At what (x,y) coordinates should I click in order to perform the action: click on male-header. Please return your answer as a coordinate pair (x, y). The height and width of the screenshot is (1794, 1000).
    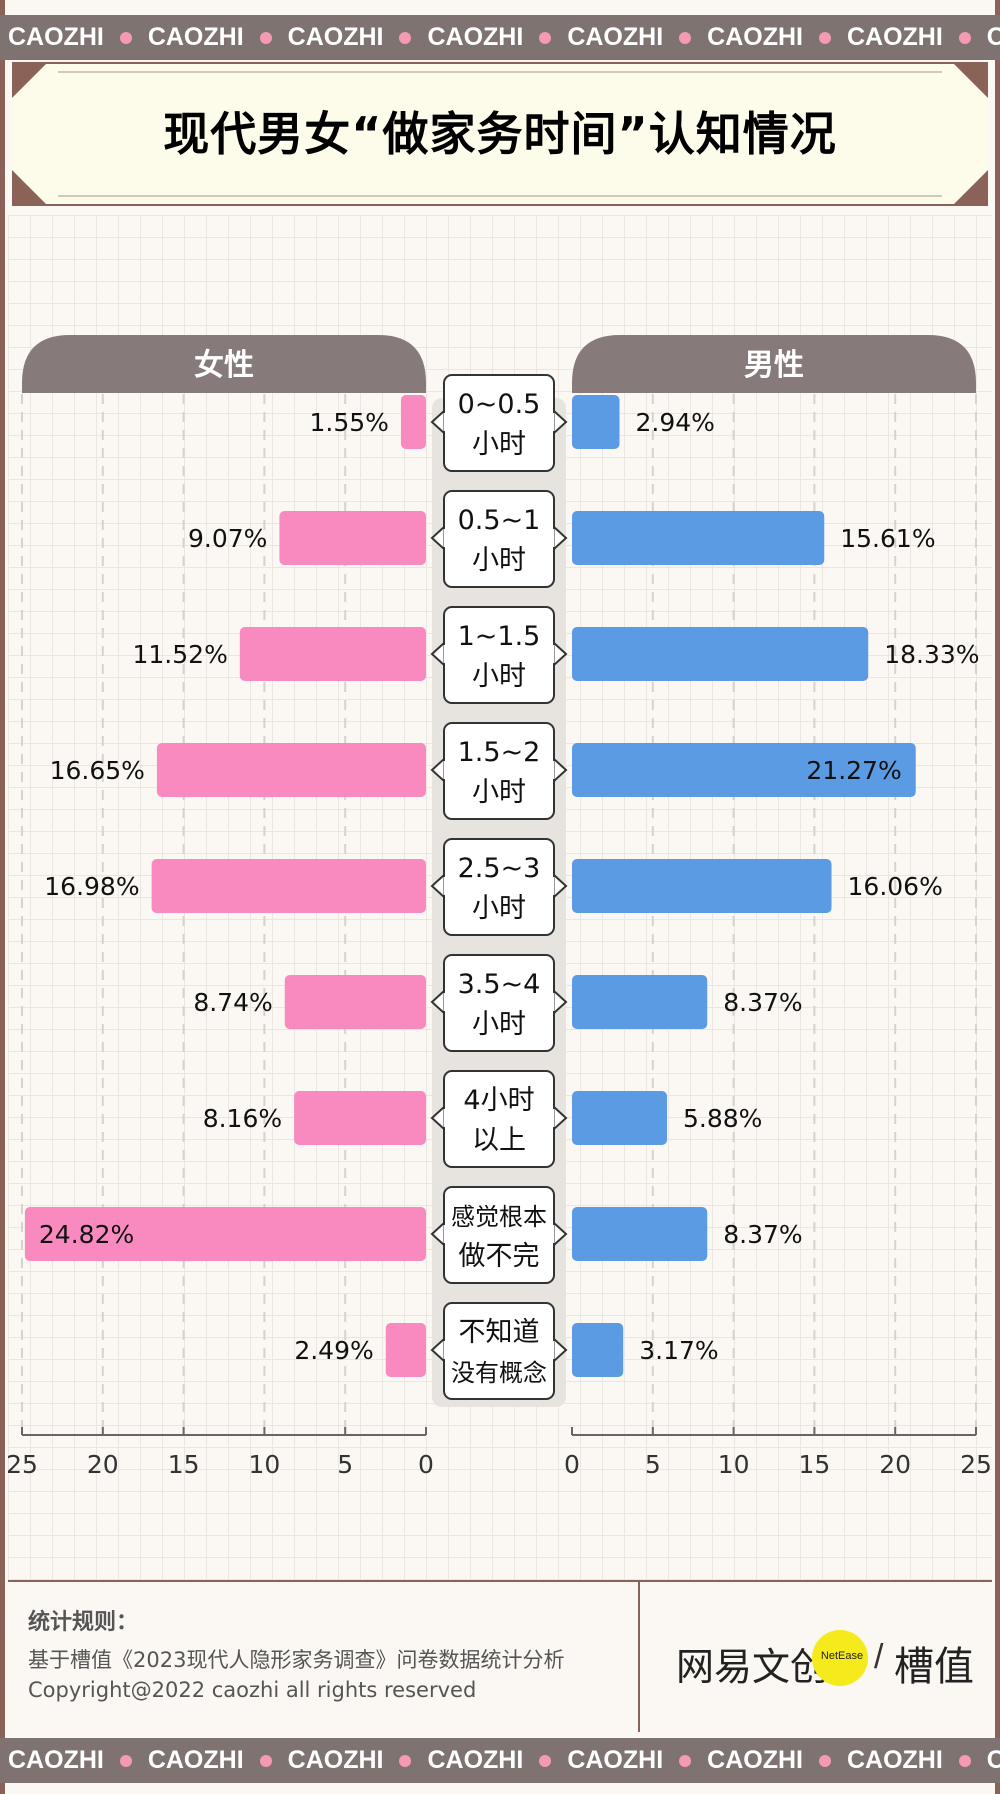
    Looking at the image, I should click on (774, 364).